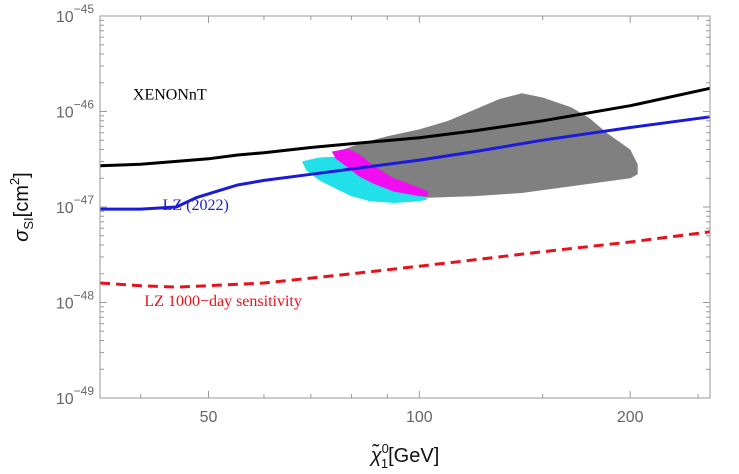 The image size is (739, 474). I want to click on x-axis-sup: 0, so click(385, 448).